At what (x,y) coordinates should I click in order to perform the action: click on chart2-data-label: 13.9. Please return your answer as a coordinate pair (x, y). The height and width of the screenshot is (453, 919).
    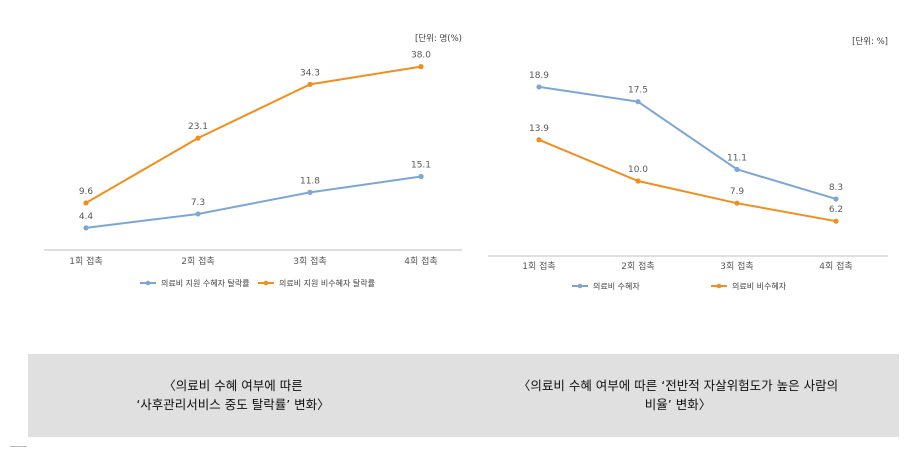
    Looking at the image, I should click on (539, 129).